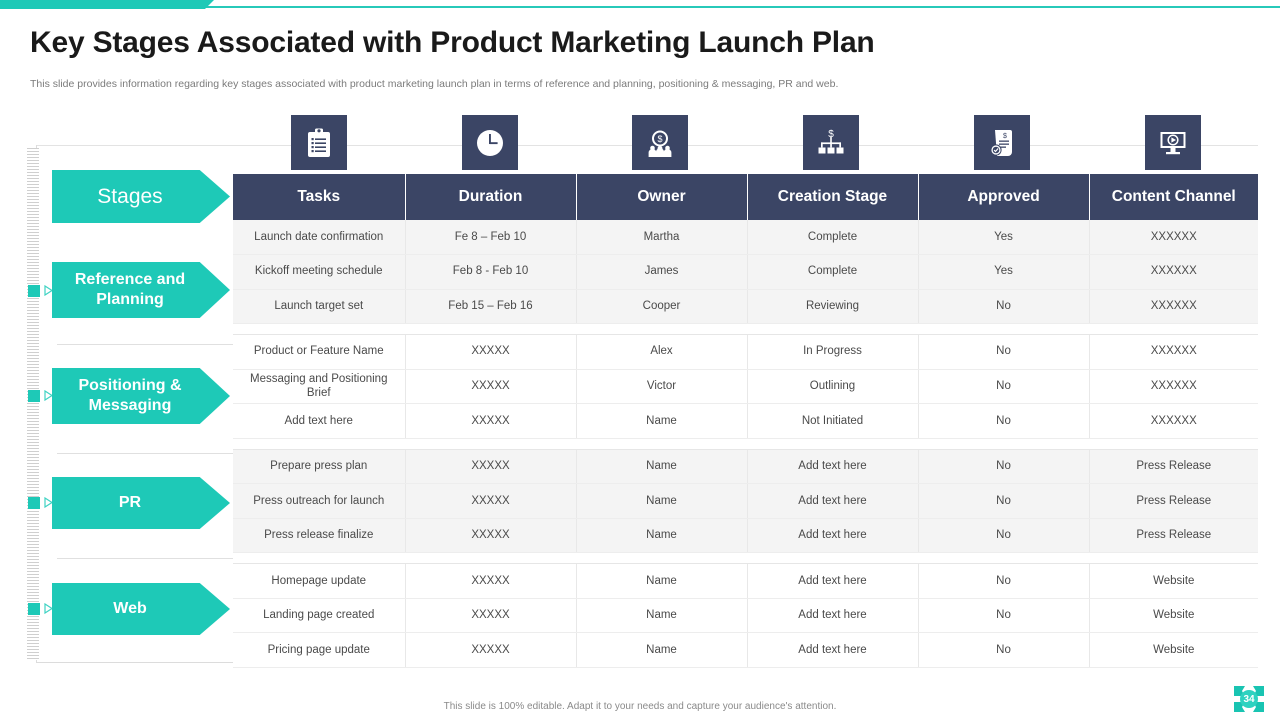 Image resolution: width=1280 pixels, height=720 pixels. Describe the element at coordinates (141, 396) in the screenshot. I see `stage-chip-positioning-and-messaging: Positioning & Messaging` at that location.